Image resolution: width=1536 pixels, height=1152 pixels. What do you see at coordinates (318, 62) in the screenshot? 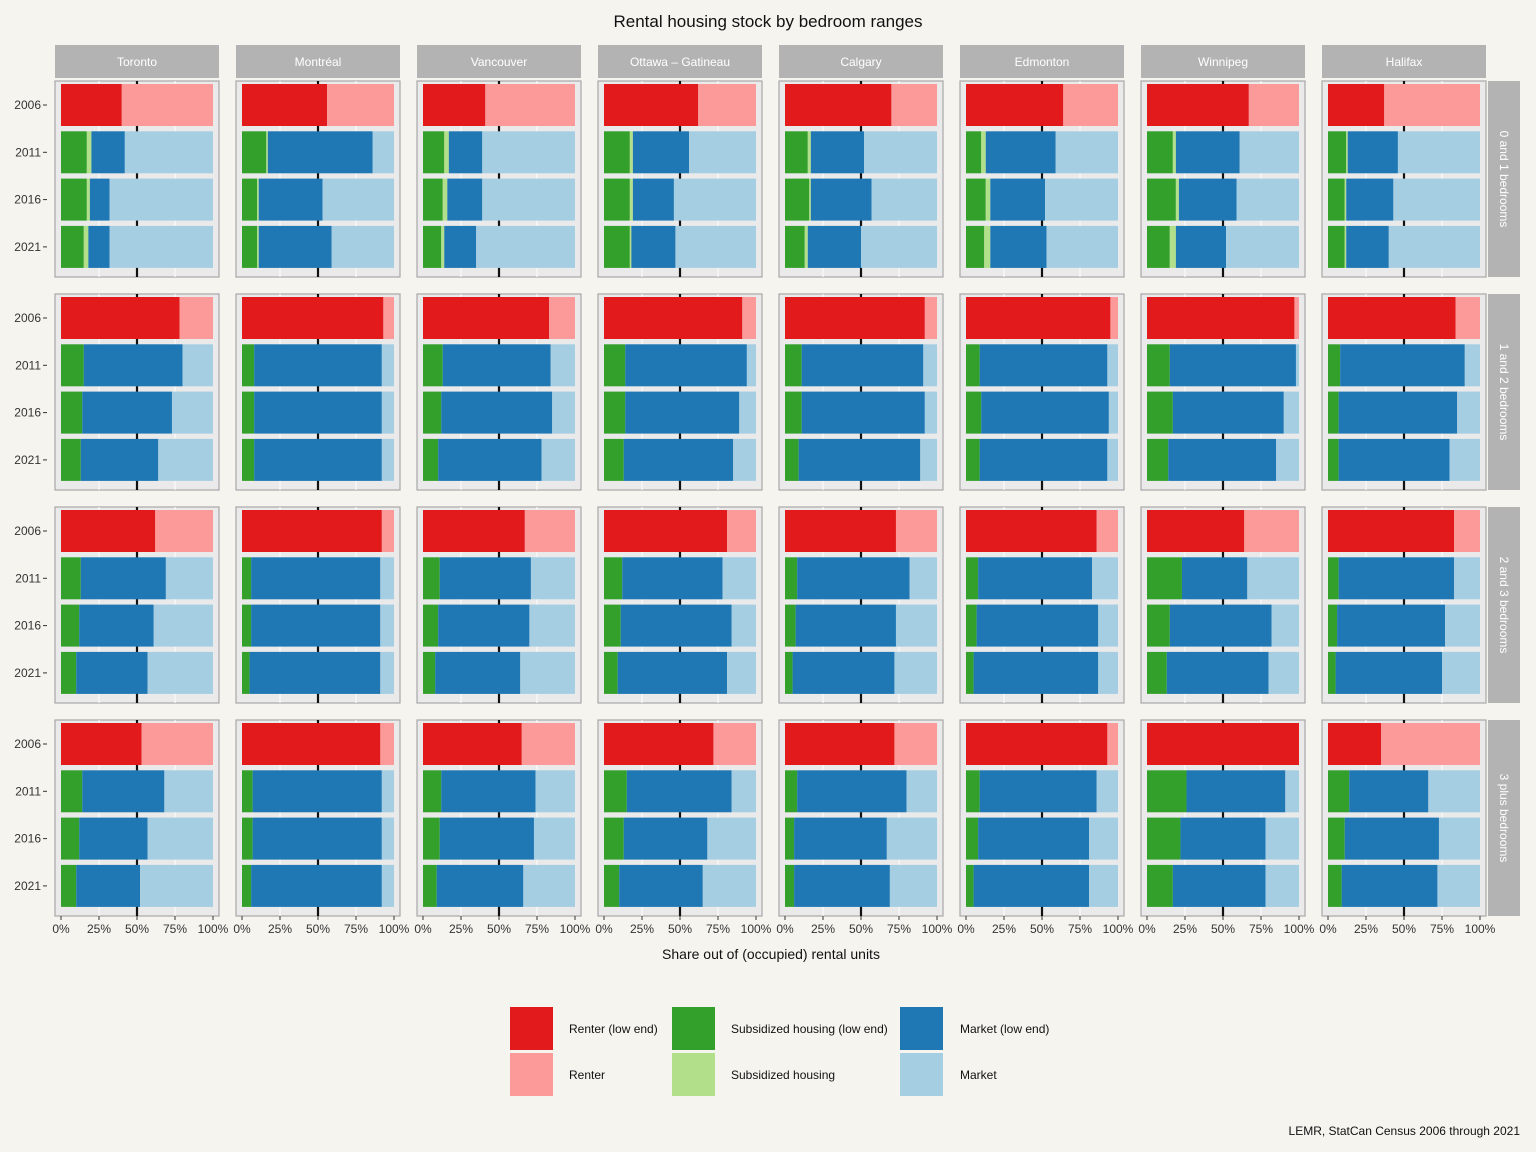
I see `column-strip-label: Montréal` at bounding box center [318, 62].